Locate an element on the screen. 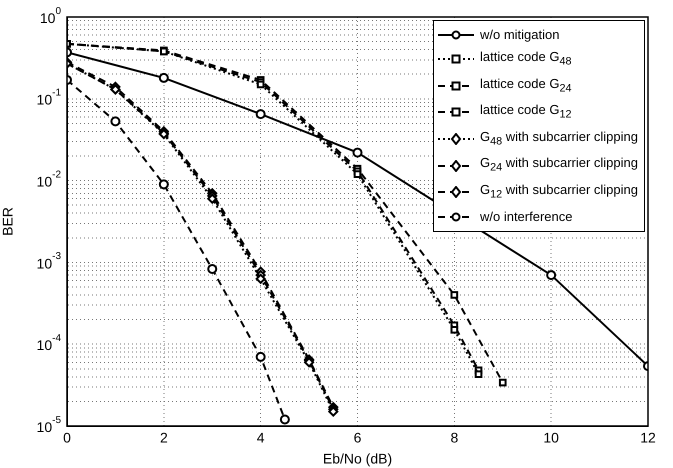  x-tick-label: 0 is located at coordinates (67, 437).